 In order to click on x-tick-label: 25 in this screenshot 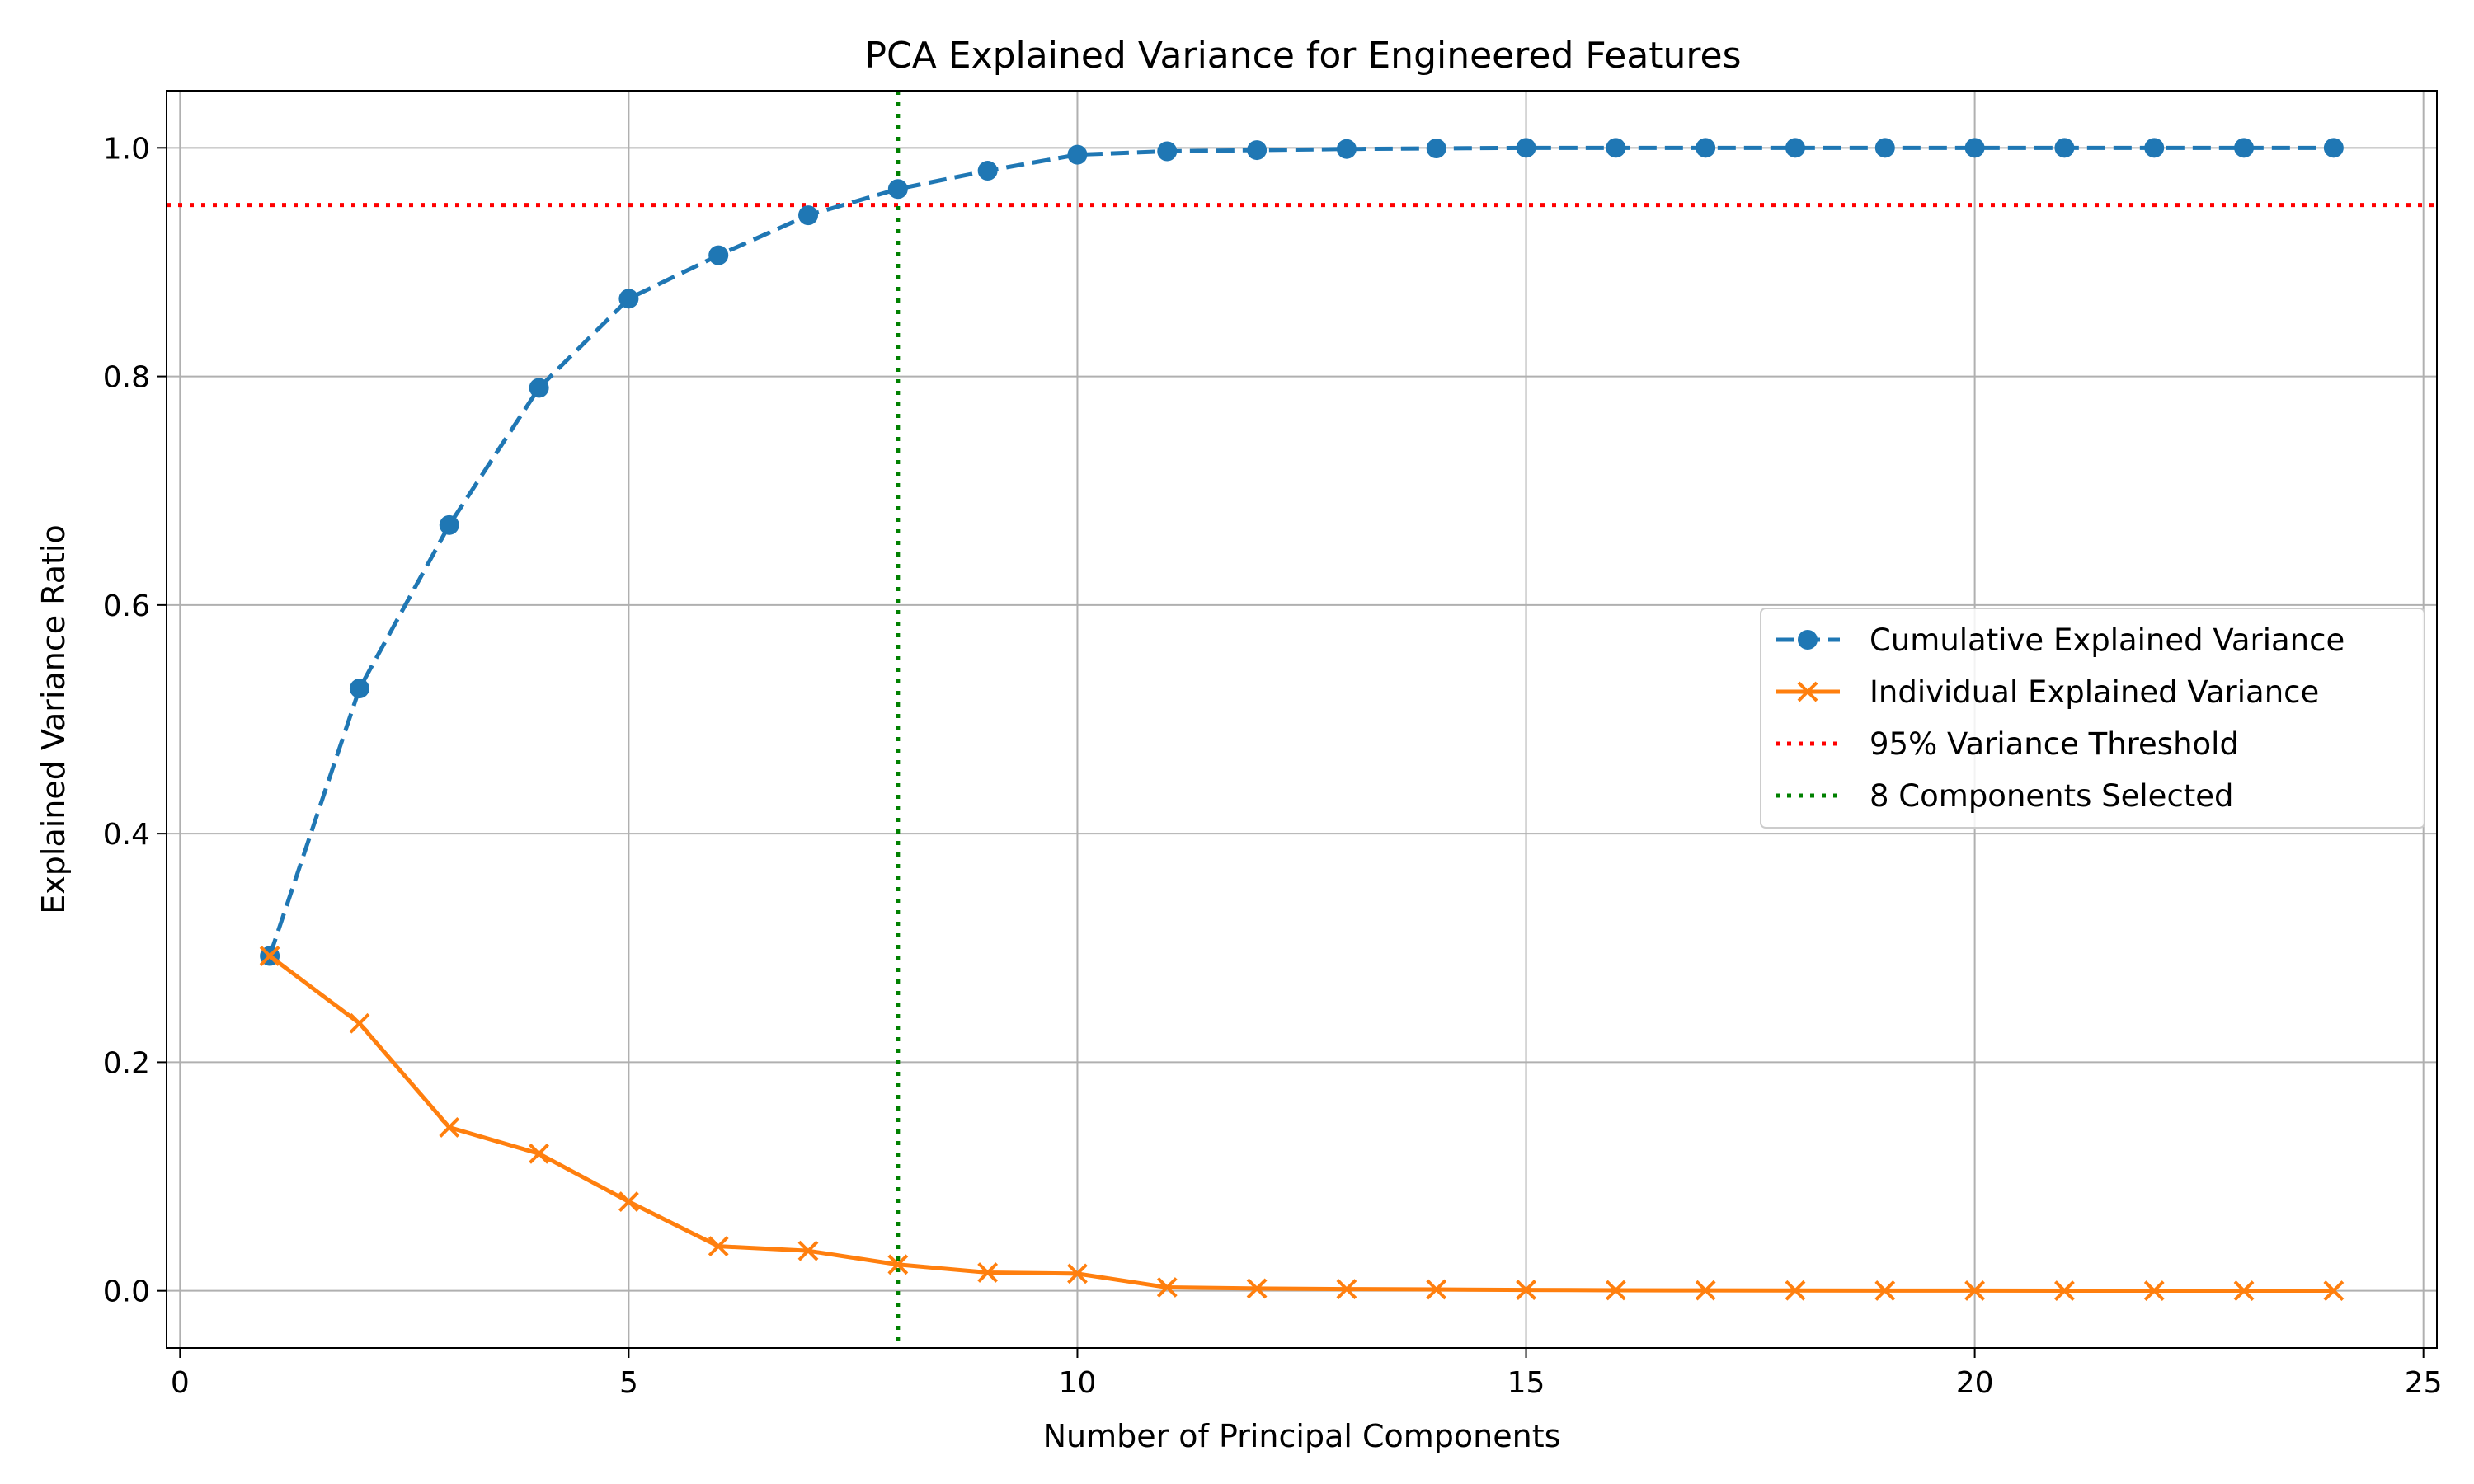, I will do `click(2424, 1383)`.